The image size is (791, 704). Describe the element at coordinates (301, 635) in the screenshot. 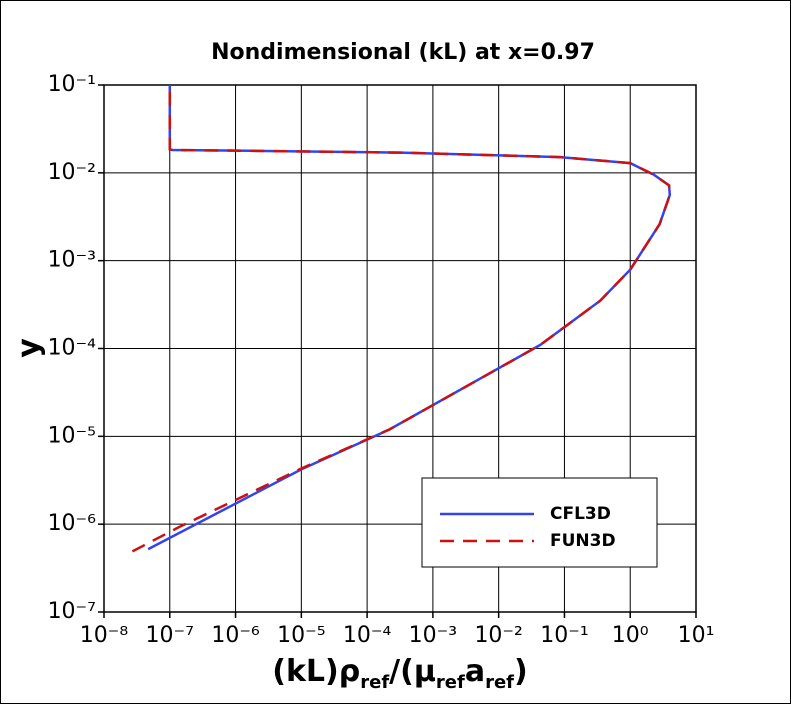

I see `x-tick-label: 10⁻⁵` at that location.